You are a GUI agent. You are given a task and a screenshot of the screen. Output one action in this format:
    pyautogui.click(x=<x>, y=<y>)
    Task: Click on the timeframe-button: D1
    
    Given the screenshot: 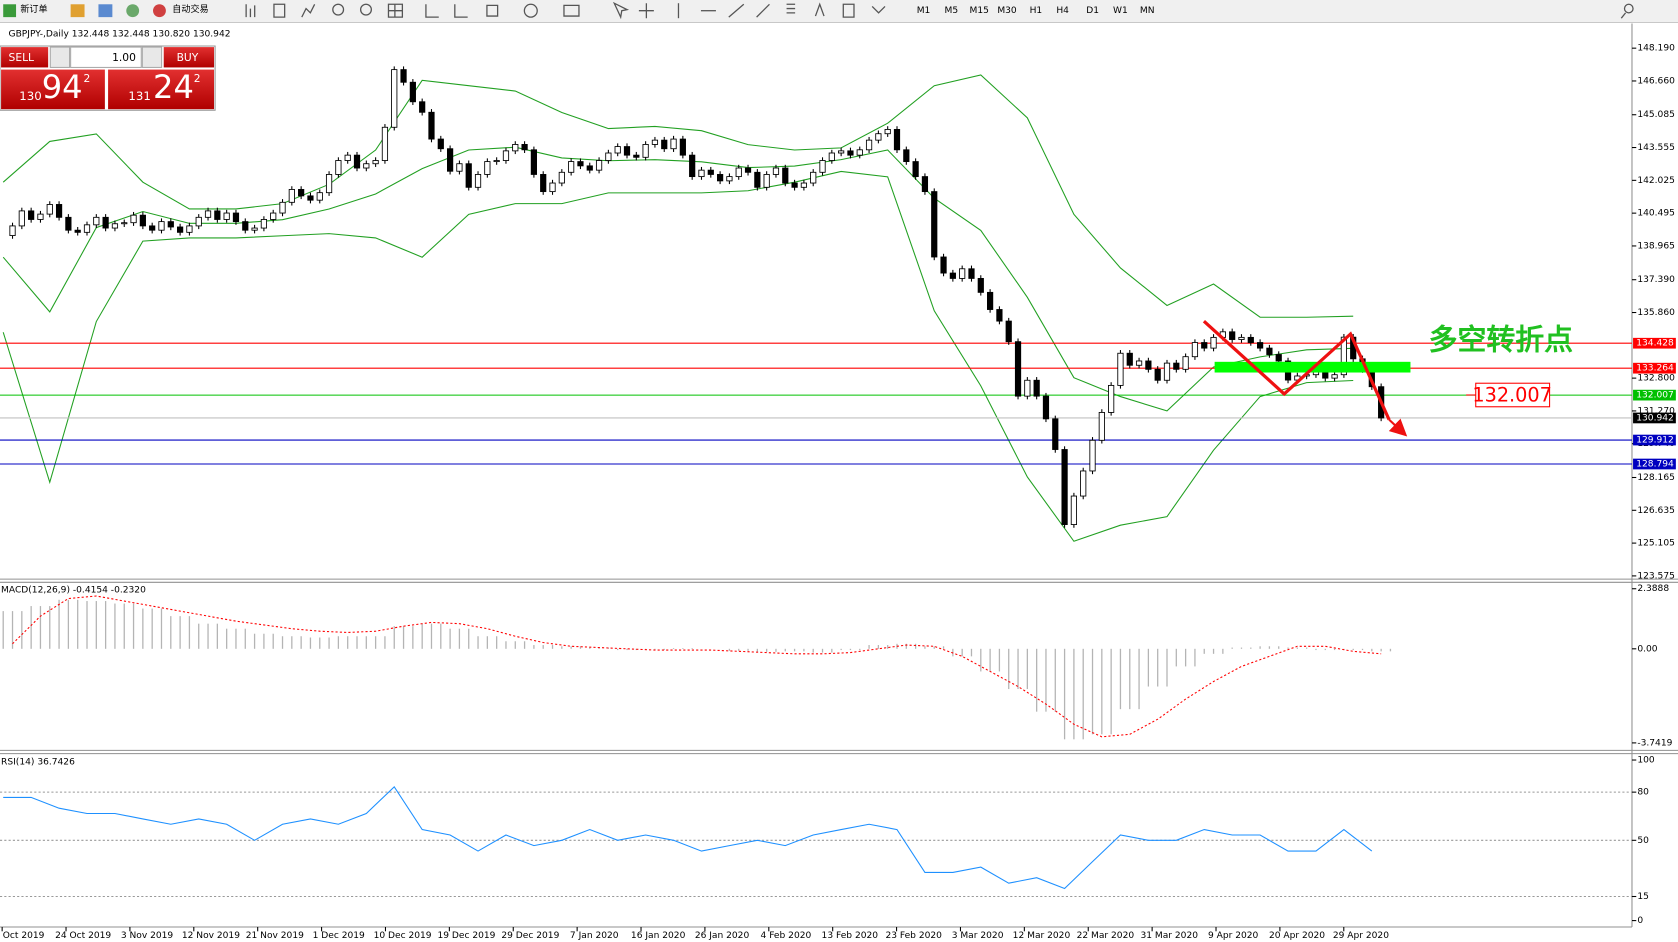 What is the action you would take?
    pyautogui.click(x=1092, y=11)
    